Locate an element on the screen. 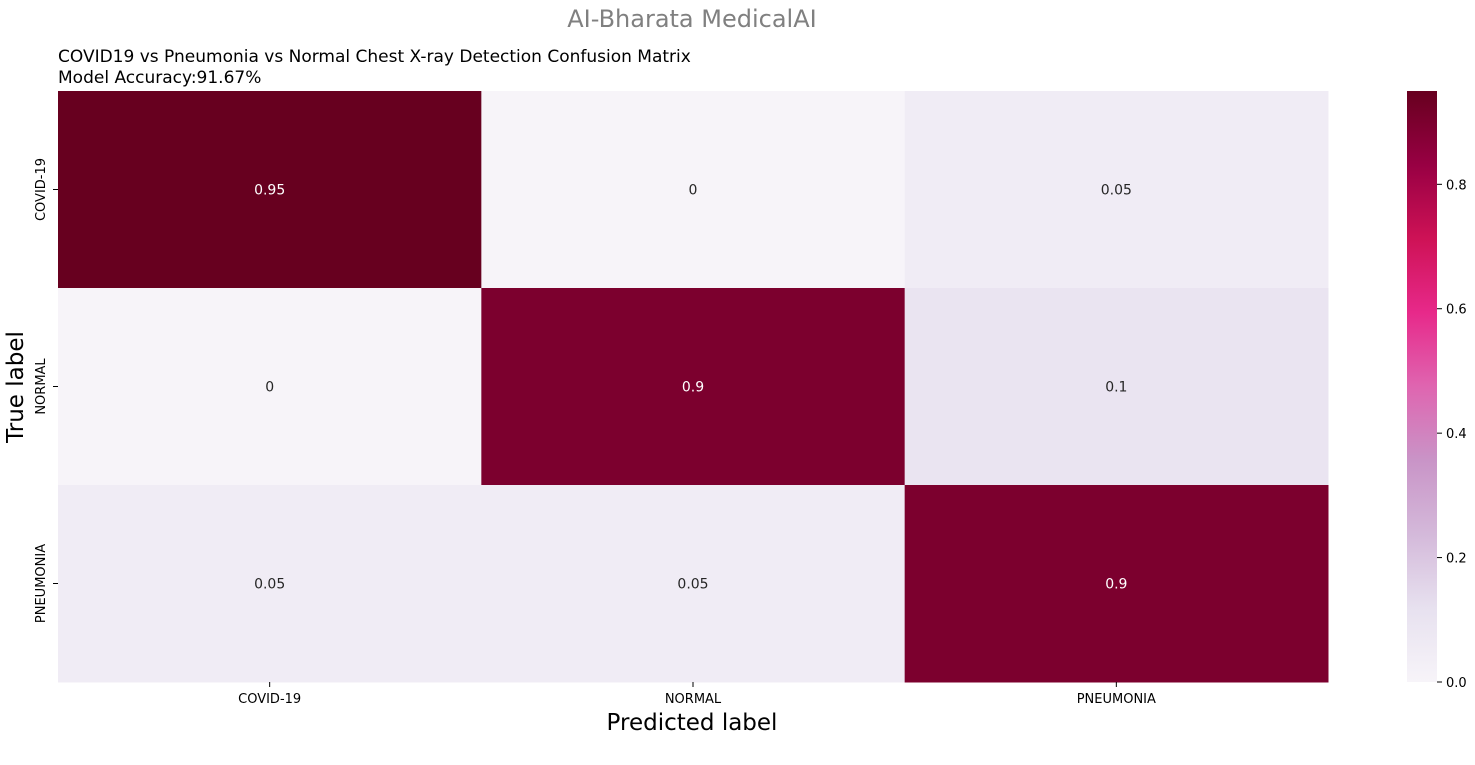 This screenshot has width=1475, height=765. colorbar-tick-label: 0.8 is located at coordinates (1456, 185).